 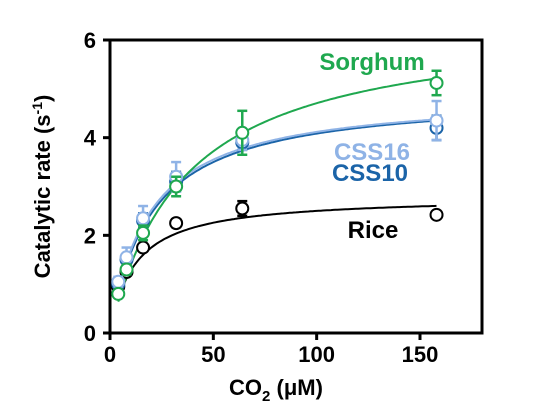 I want to click on series-label-rice: Rice, so click(x=373, y=230).